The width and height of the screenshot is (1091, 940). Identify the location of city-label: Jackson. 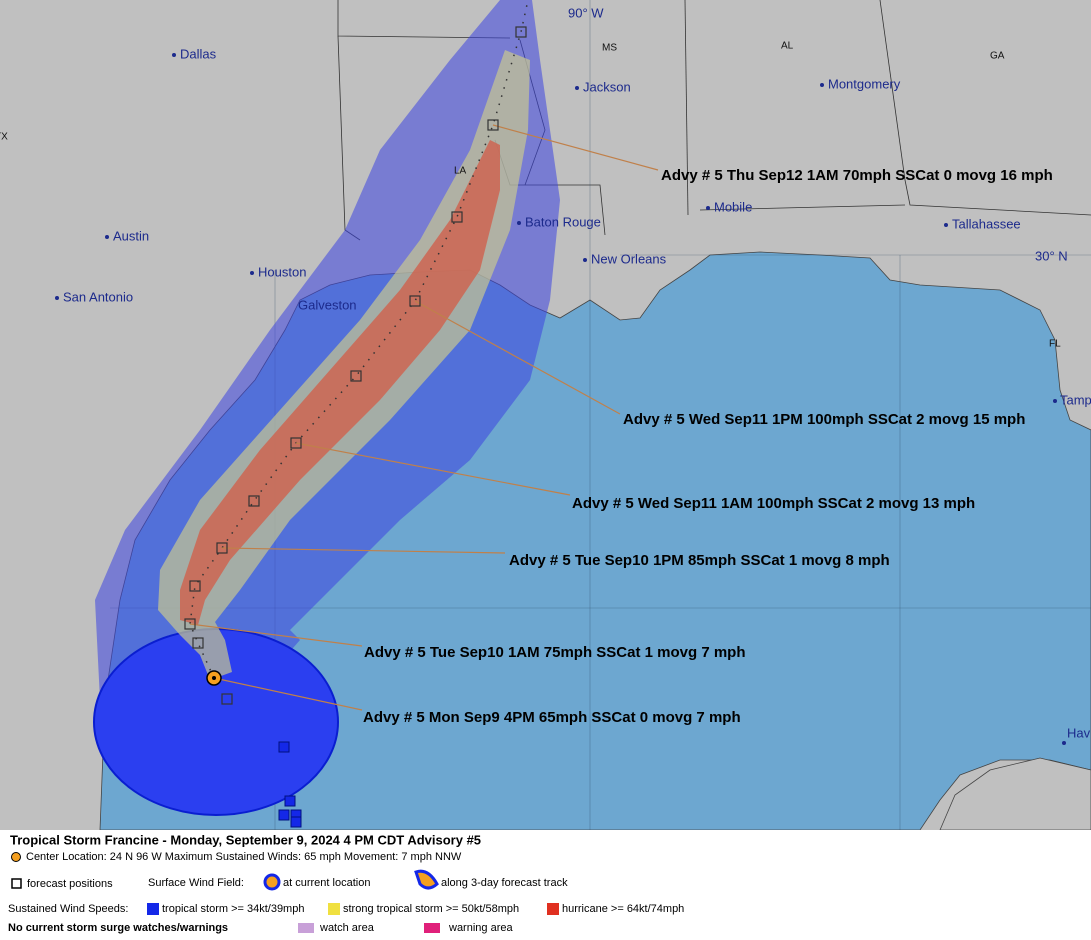
(607, 86).